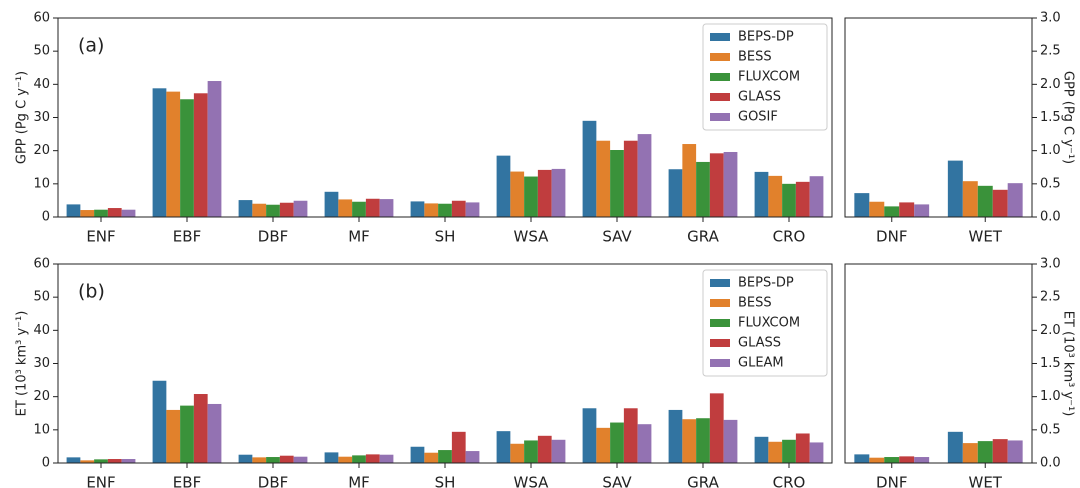 The width and height of the screenshot is (1080, 488). Describe the element at coordinates (755, 303) in the screenshot. I see `legend-label: BESS` at that location.